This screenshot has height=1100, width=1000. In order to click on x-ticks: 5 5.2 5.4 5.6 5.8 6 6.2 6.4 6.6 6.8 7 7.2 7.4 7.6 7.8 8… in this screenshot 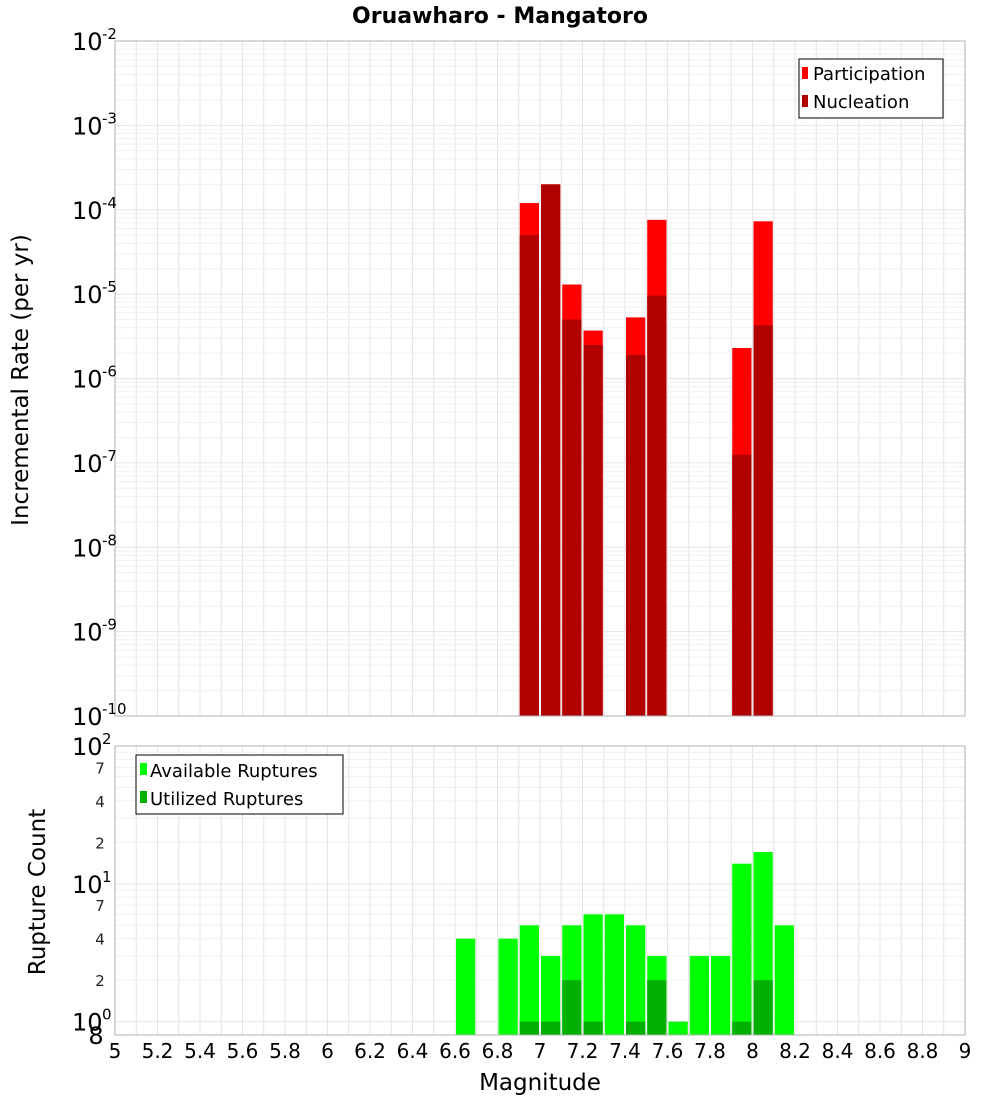, I will do `click(540, 1051)`.